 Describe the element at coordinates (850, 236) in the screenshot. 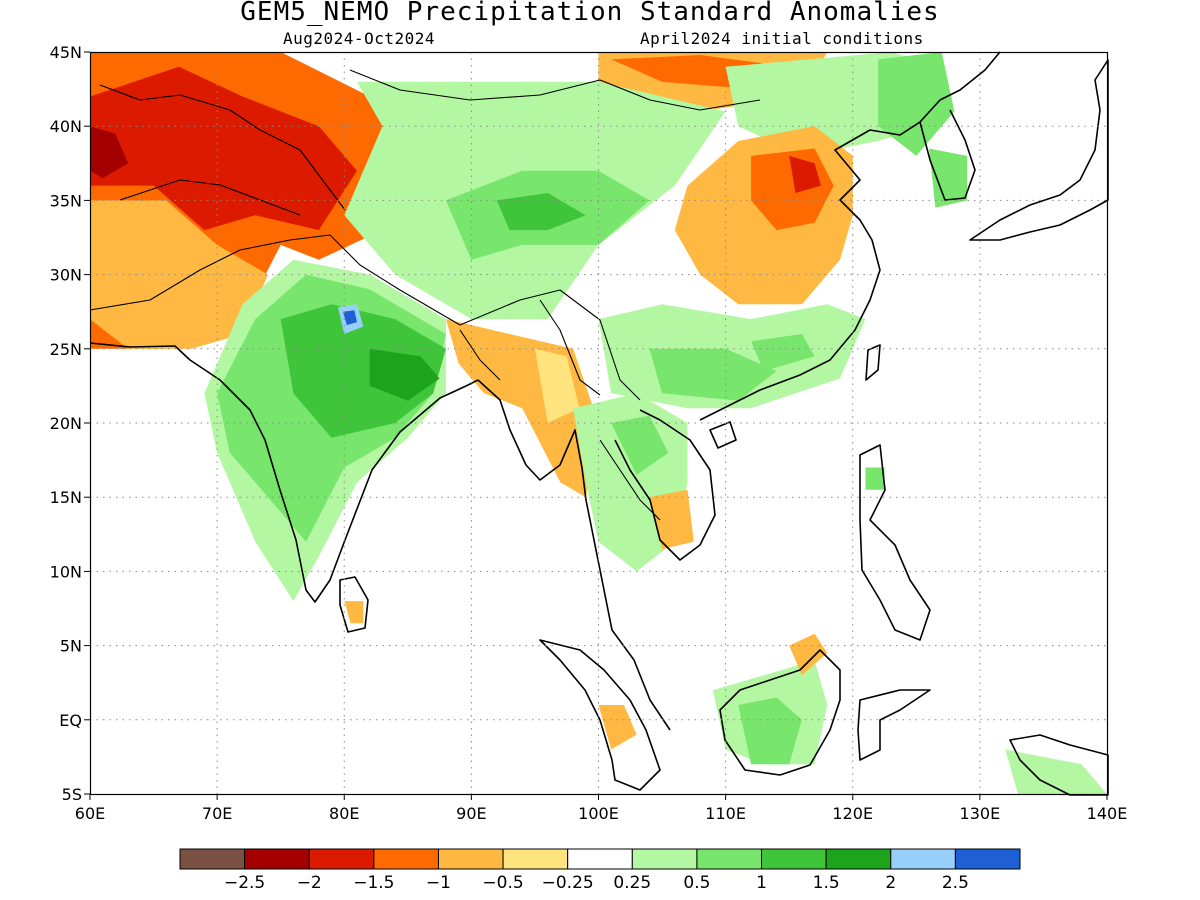

I see `china-coastline` at that location.